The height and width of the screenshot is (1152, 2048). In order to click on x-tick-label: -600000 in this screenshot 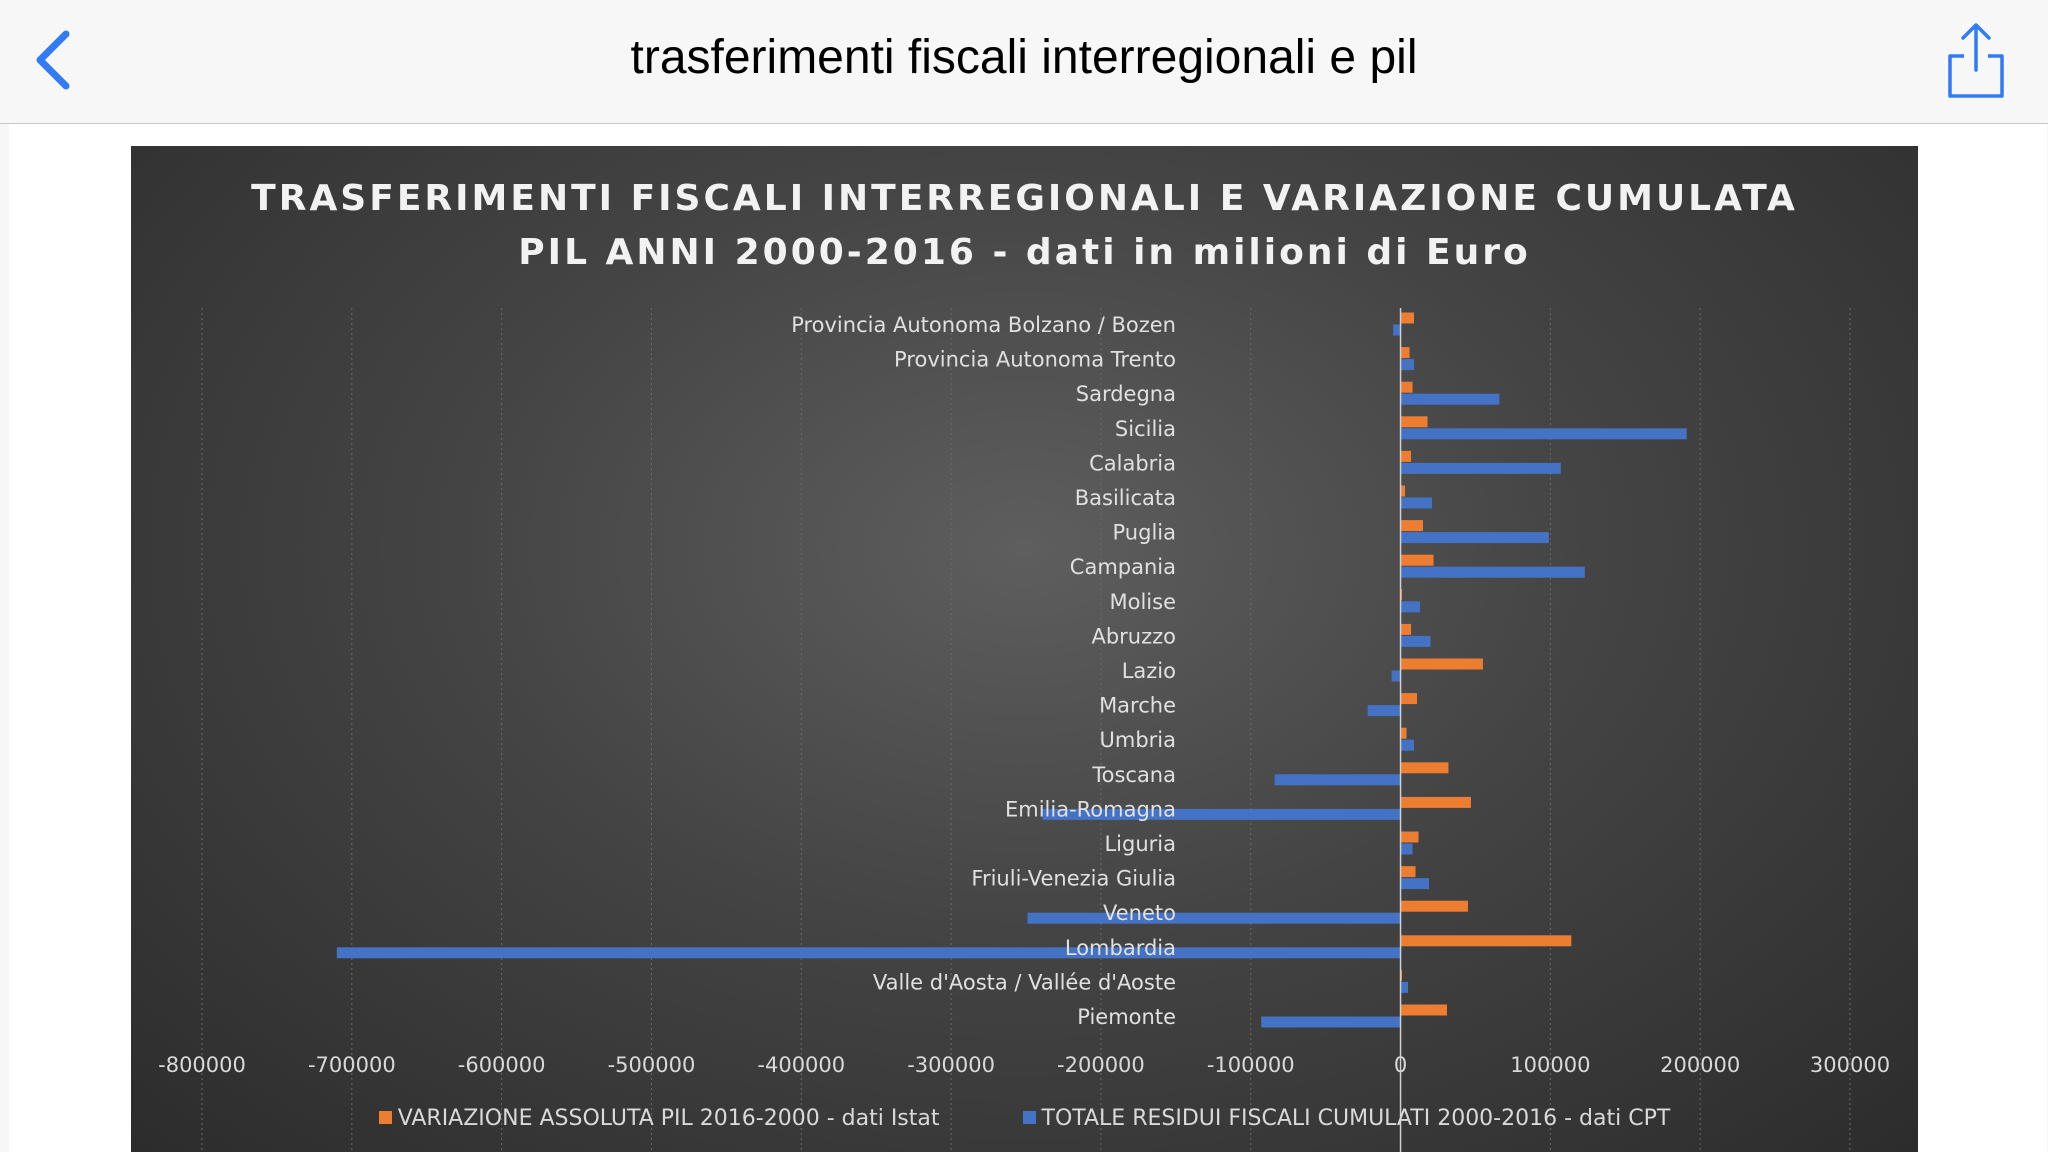, I will do `click(502, 1065)`.